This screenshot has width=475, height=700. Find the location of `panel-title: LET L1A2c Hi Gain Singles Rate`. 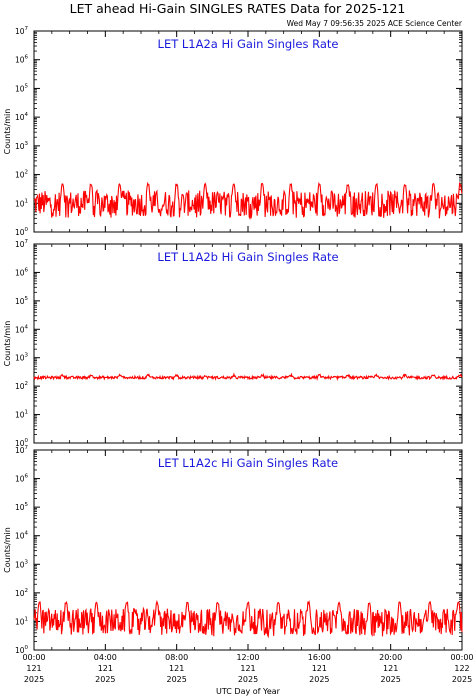

panel-title: LET L1A2c Hi Gain Singles Rate is located at coordinates (248, 463).